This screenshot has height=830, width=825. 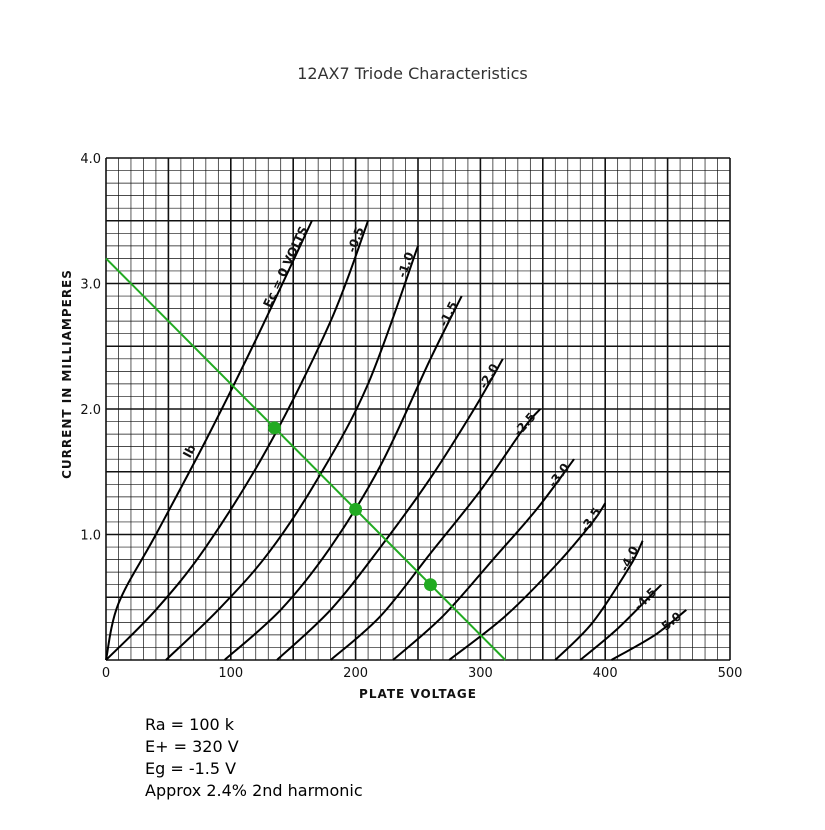 I want to click on curve-label: -1.5, so click(x=448, y=314).